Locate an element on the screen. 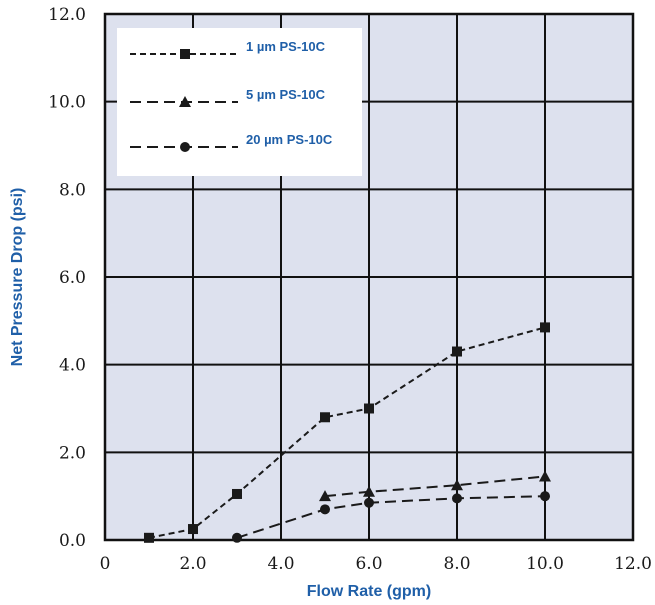  x-tick-label: 10.0 is located at coordinates (545, 564).